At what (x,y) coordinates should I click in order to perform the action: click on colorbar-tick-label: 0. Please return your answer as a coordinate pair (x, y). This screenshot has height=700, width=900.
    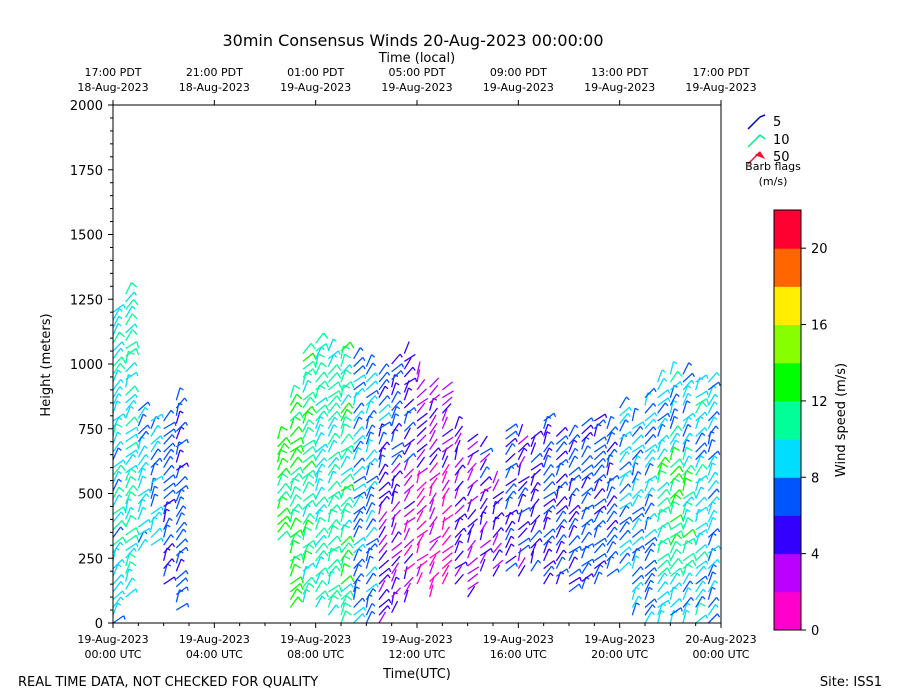
    Looking at the image, I should click on (815, 631).